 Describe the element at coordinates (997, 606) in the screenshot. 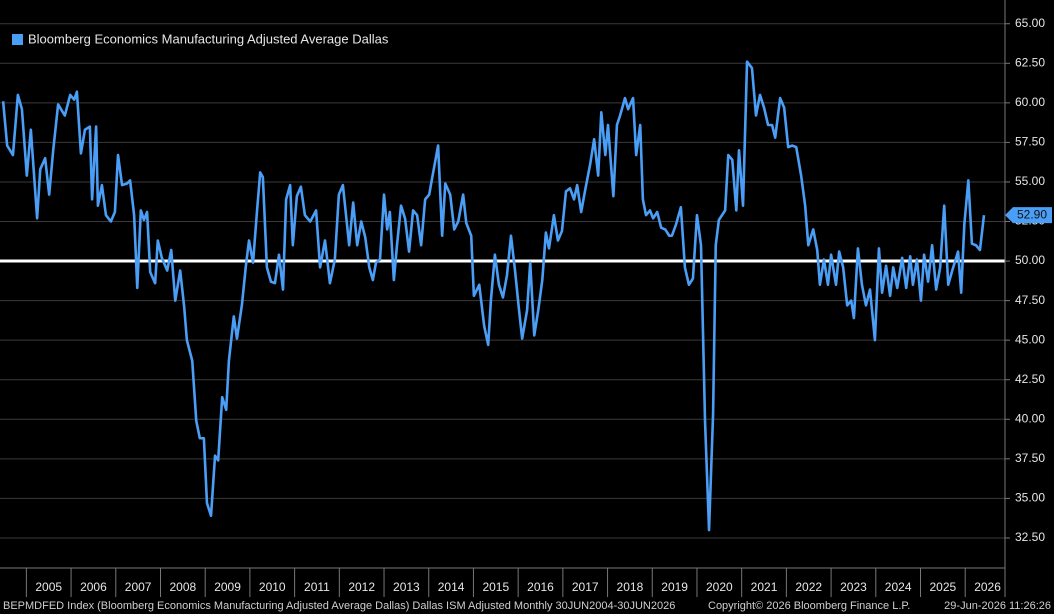

I see `footer-timestamp: 29-Jun-2026 11:26:26` at that location.